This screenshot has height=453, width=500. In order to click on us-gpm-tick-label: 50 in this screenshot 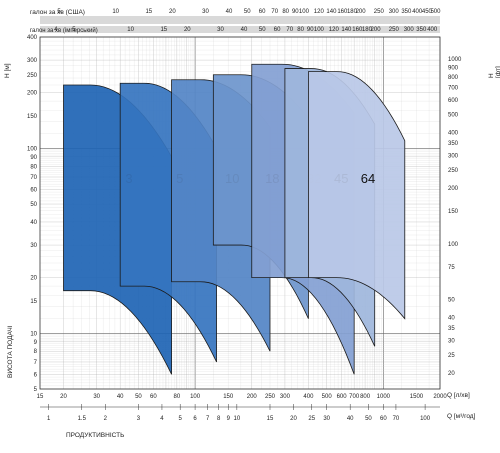, I will do `click(247, 12)`.